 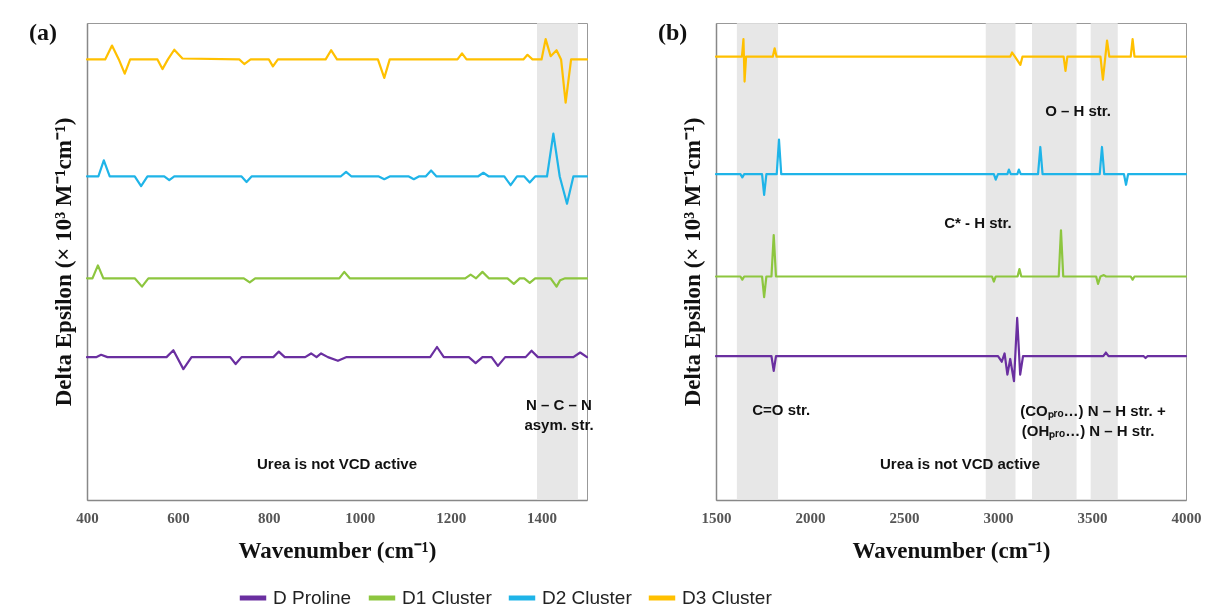 What do you see at coordinates (451, 517) in the screenshot?
I see `x-tick-label: 1200` at bounding box center [451, 517].